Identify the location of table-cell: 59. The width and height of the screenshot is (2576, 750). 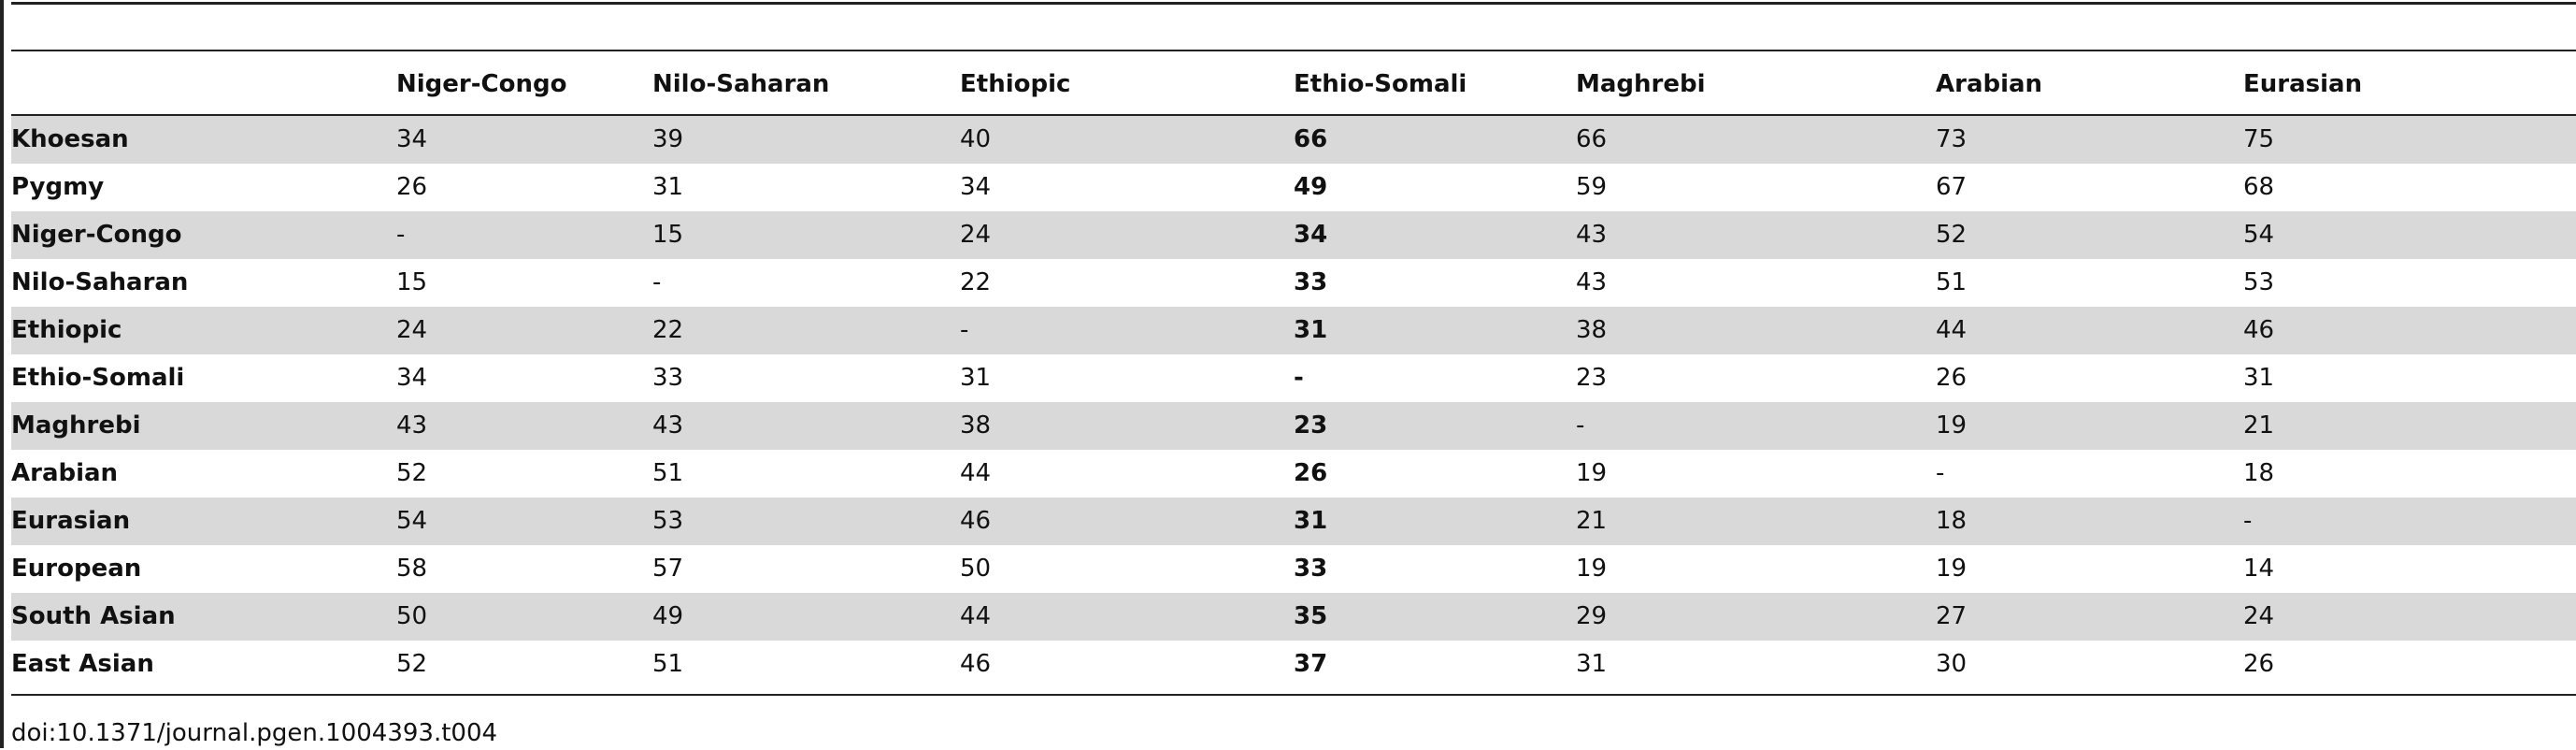
(1592, 187).